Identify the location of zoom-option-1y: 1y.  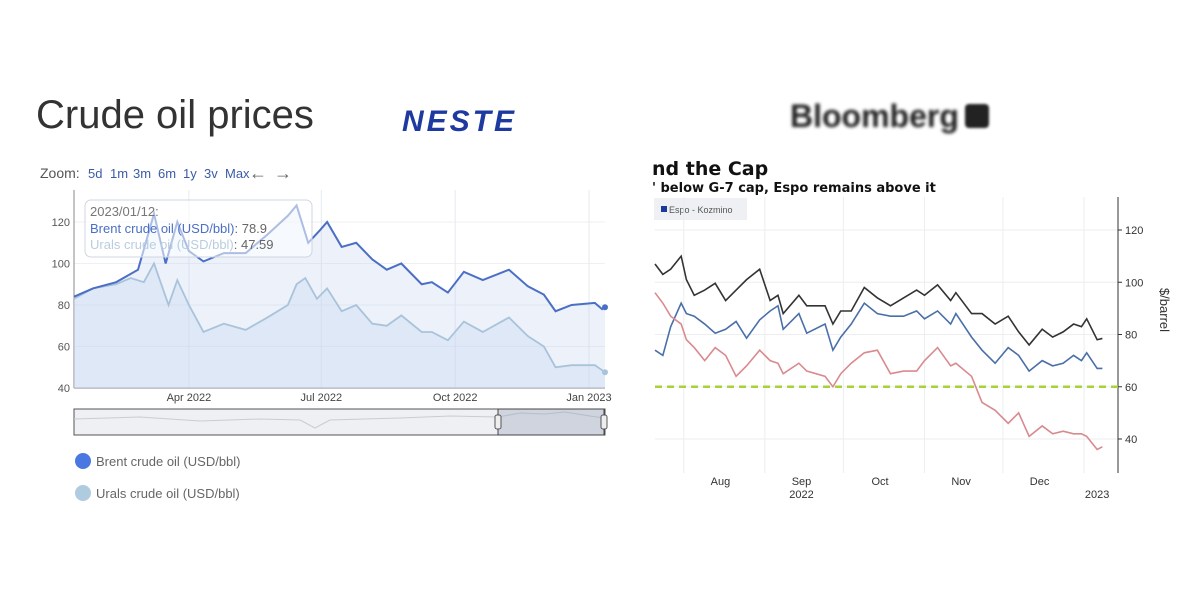
(190, 173).